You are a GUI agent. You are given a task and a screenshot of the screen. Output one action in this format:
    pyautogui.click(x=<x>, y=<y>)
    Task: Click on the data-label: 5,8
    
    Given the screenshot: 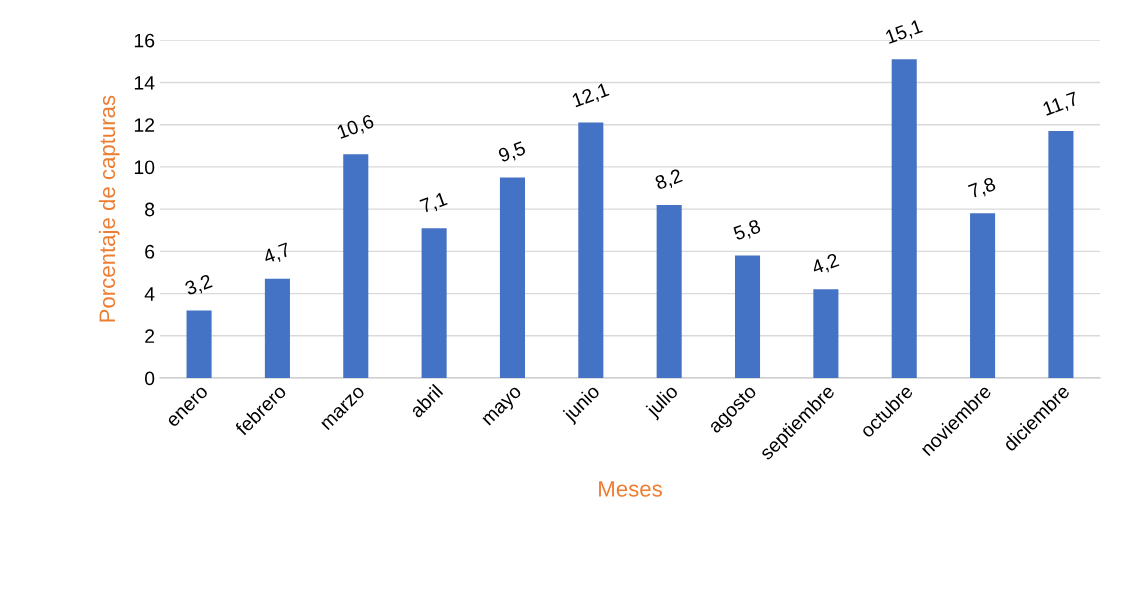 What is the action you would take?
    pyautogui.click(x=747, y=230)
    